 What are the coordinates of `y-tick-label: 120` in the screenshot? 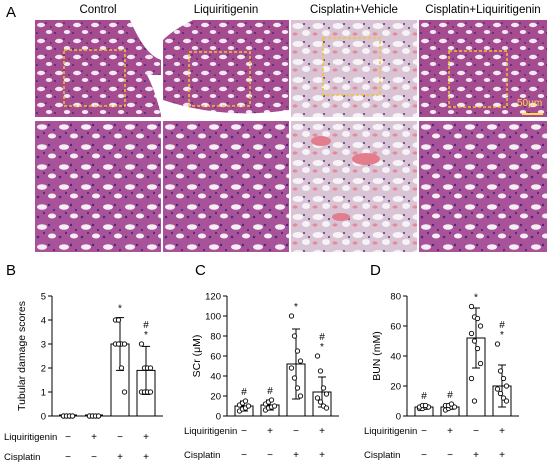 It's located at (213, 297).